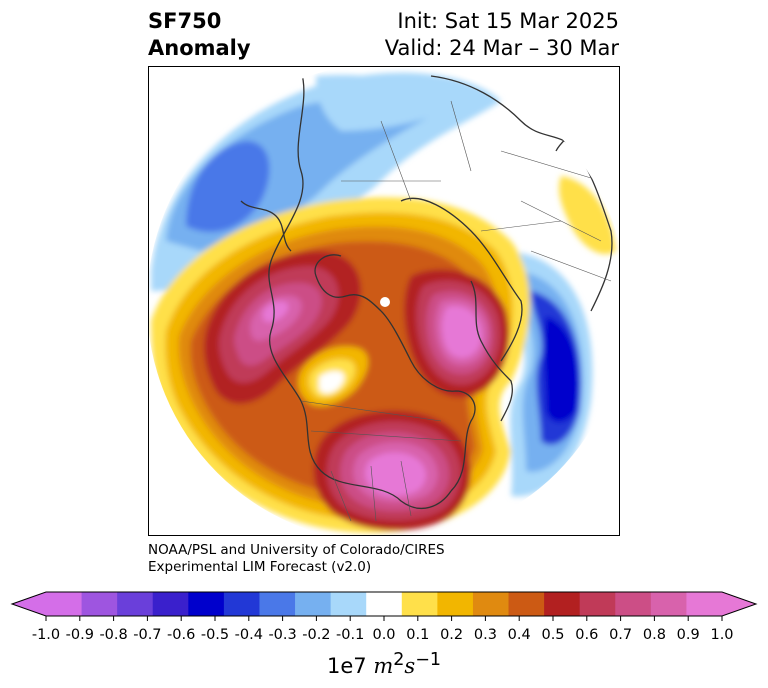 The height and width of the screenshot is (688, 768). What do you see at coordinates (347, 666) in the screenshot?
I see `unit-scale: 1e7` at bounding box center [347, 666].